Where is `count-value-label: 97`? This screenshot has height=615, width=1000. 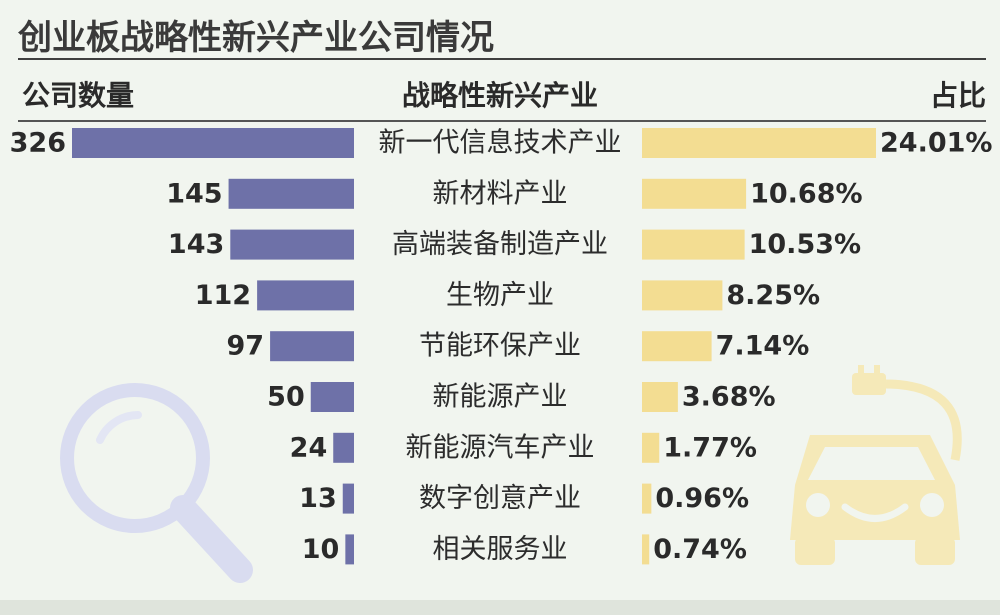
count-value-label: 97 is located at coordinates (246, 346).